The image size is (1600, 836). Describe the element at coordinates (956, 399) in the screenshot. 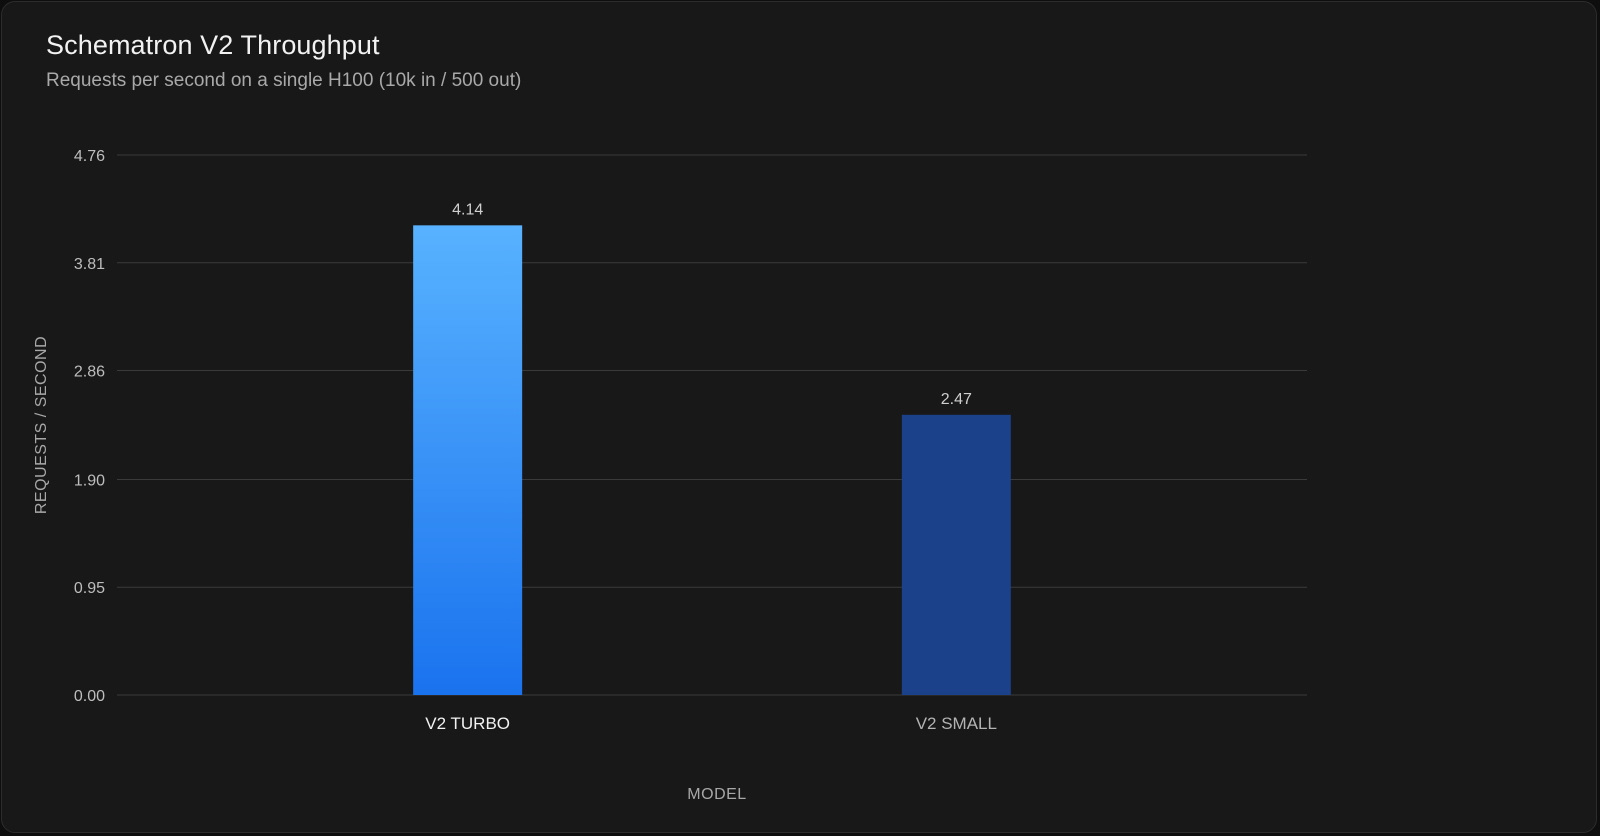

I see `bar-value-label: 2.47` at that location.